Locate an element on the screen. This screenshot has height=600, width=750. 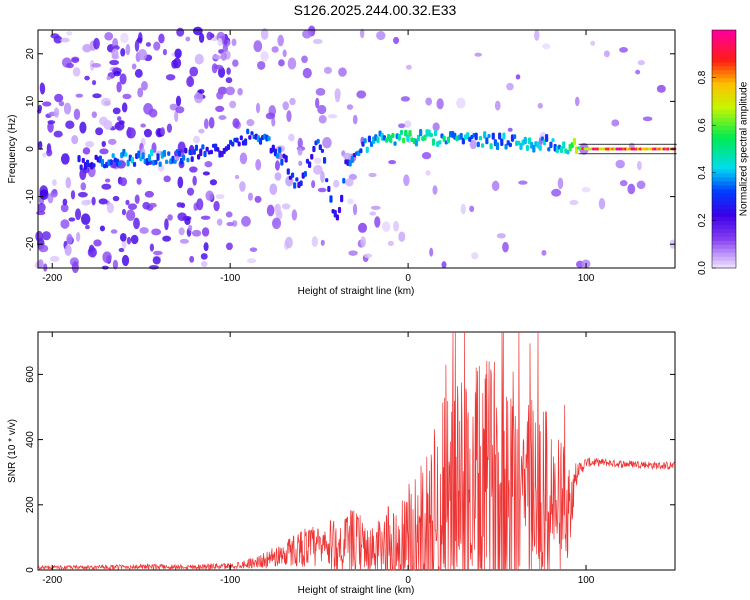
colorbar-gradient is located at coordinates (724, 149).